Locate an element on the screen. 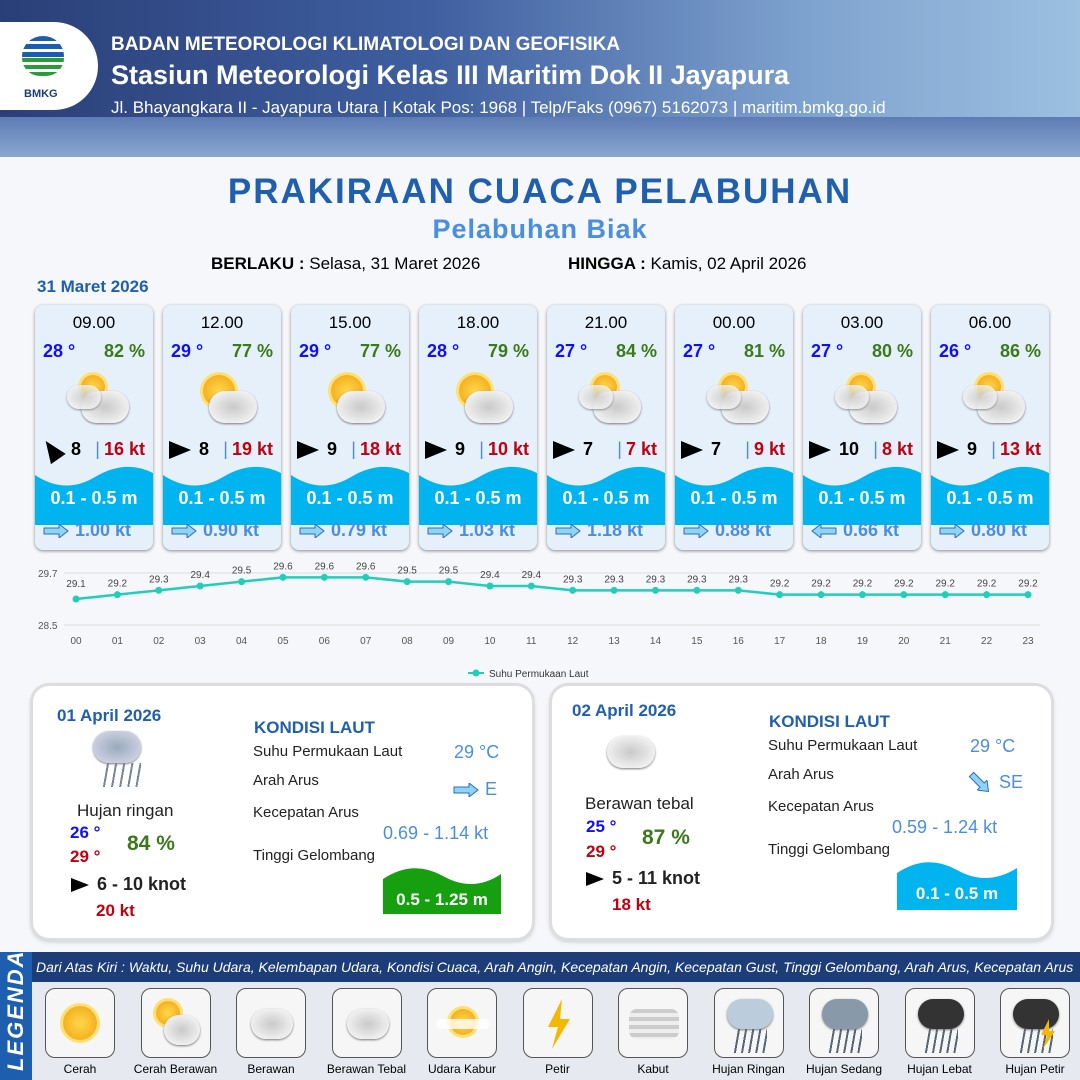 The image size is (1080, 1080). humidity: 80 % is located at coordinates (892, 351).